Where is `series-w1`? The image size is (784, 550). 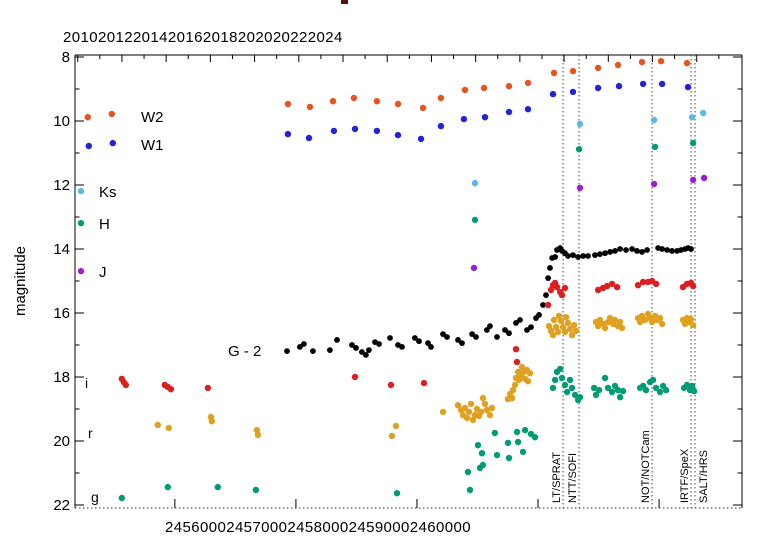
series-w1 is located at coordinates (388, 115).